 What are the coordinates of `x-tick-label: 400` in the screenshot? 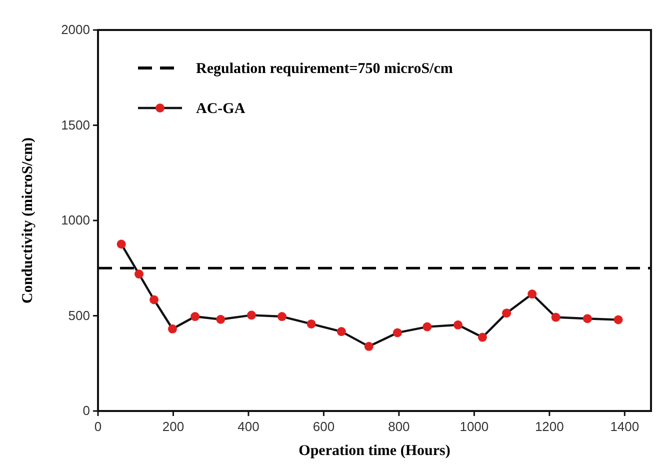 It's located at (249, 426).